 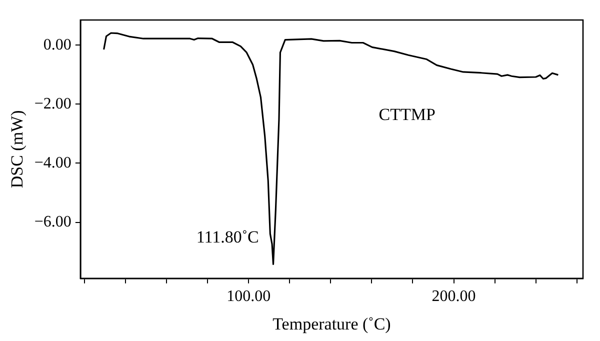 I want to click on y-axis-title: DSC (mW), so click(x=17, y=149).